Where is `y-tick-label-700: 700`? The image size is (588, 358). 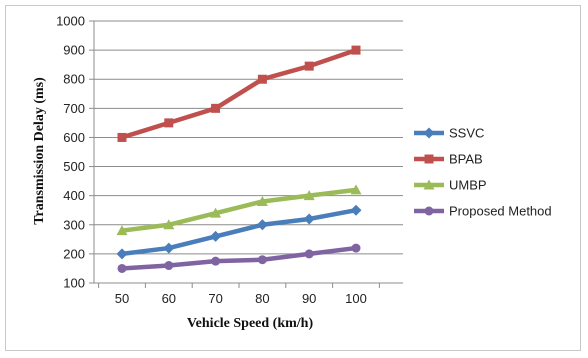 y-tick-label-700: 700 is located at coordinates (74, 108).